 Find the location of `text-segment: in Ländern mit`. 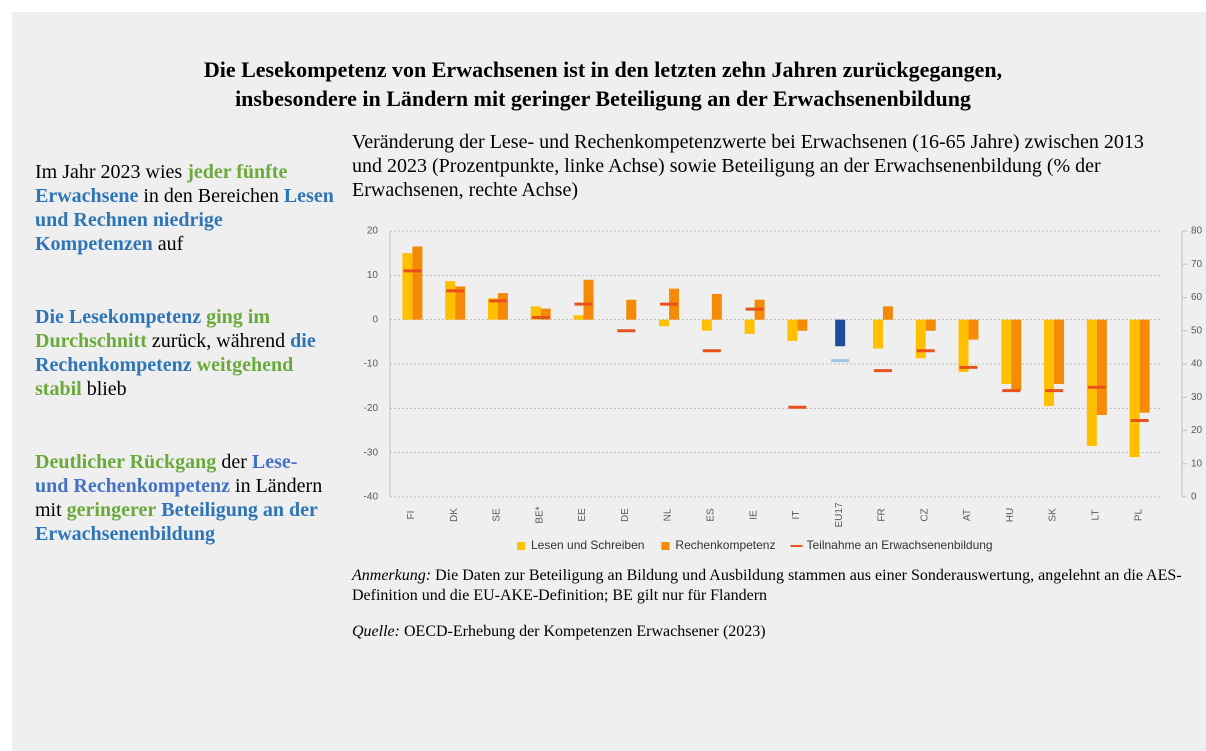

text-segment: in Ländern mit is located at coordinates (179, 498).